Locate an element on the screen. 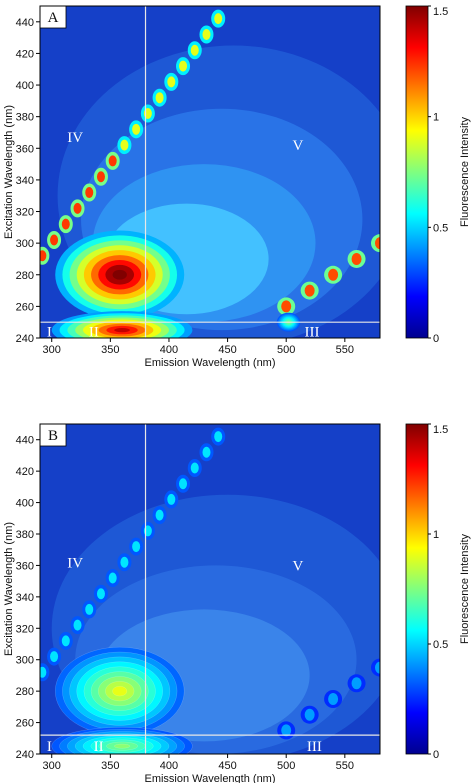 The height and width of the screenshot is (783, 474). y-tick-label: 440 is located at coordinates (25, 23).